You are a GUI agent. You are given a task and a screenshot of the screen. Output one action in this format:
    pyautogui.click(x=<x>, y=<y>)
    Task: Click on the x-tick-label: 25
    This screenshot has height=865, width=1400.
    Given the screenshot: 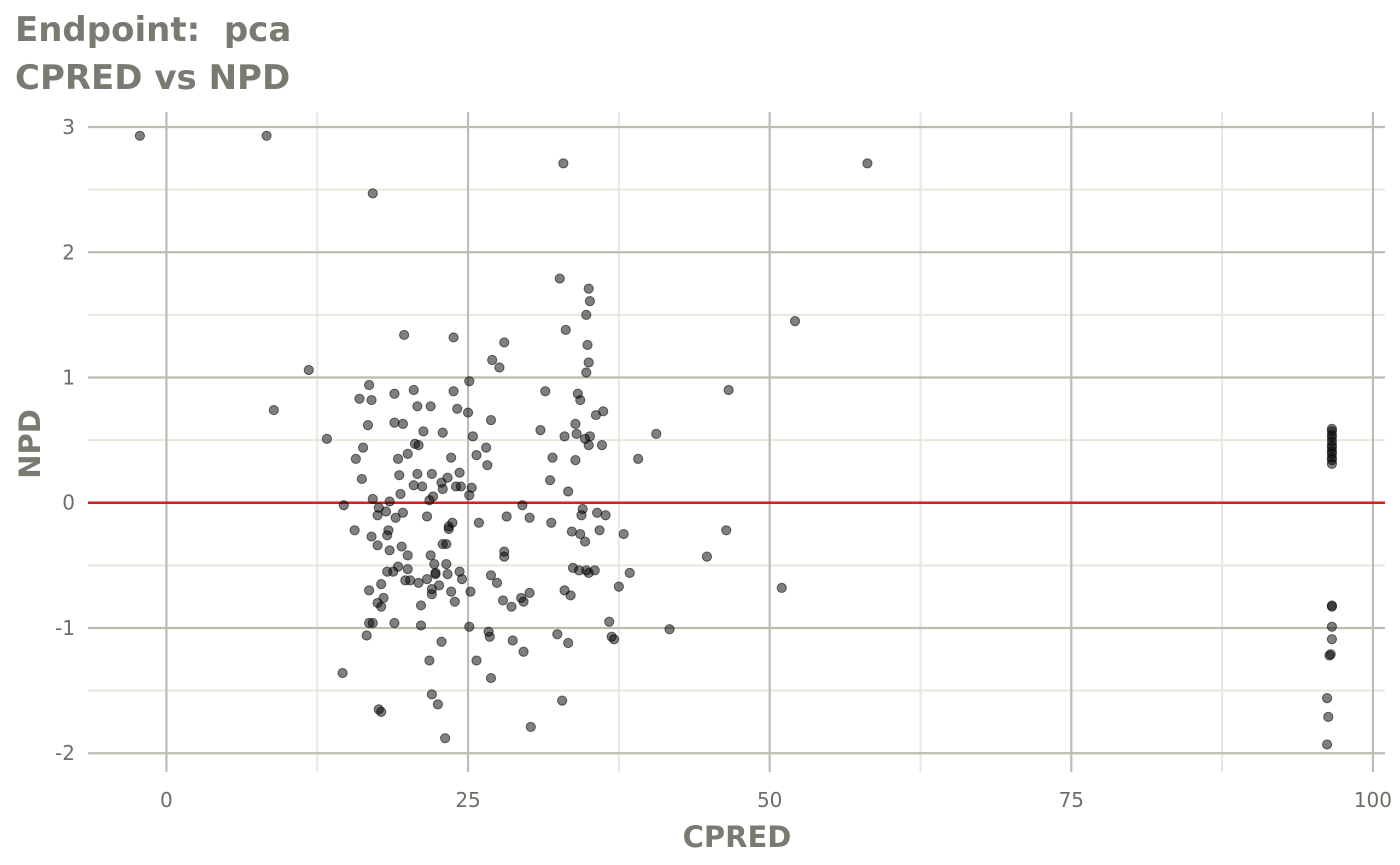 What is the action you would take?
    pyautogui.click(x=467, y=800)
    